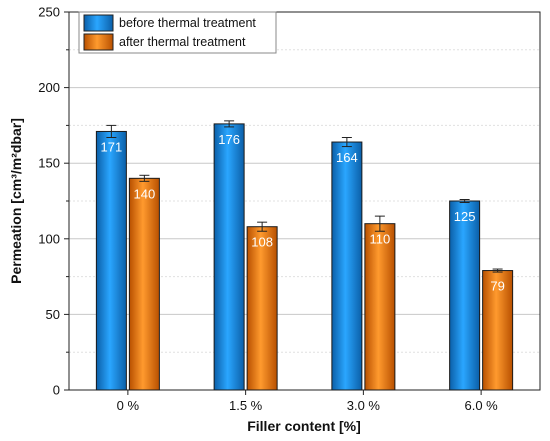  Describe the element at coordinates (128, 405) in the screenshot. I see `x-tick-label: 0 %` at that location.